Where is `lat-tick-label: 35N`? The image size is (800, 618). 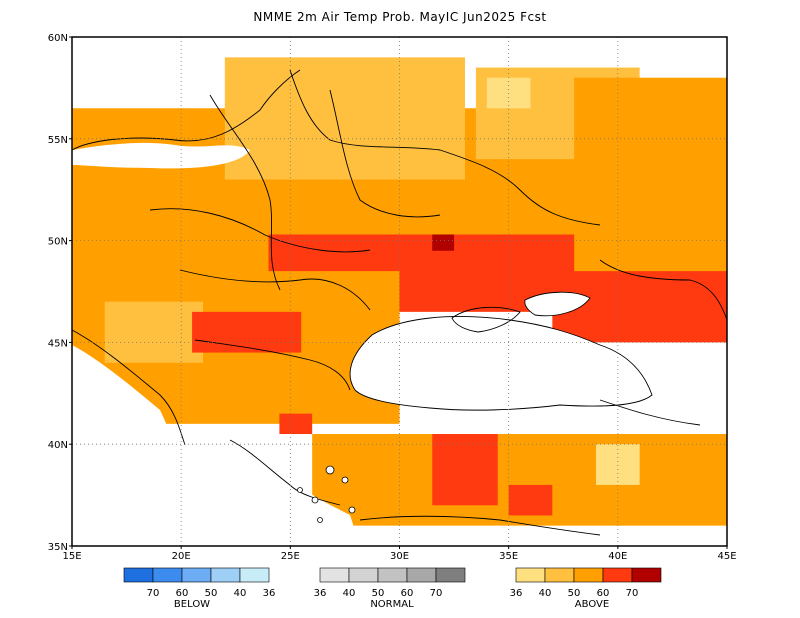 lat-tick-label: 35N is located at coordinates (58, 547).